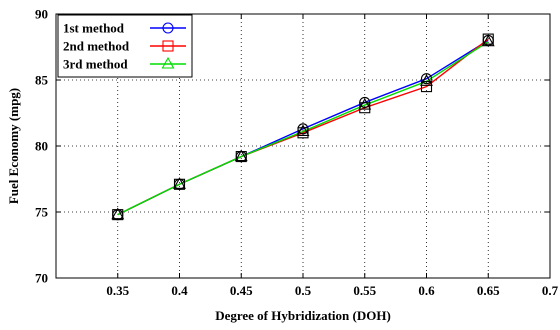 The image size is (560, 330). Describe the element at coordinates (550, 290) in the screenshot. I see `x-tick-label: 0.7` at that location.